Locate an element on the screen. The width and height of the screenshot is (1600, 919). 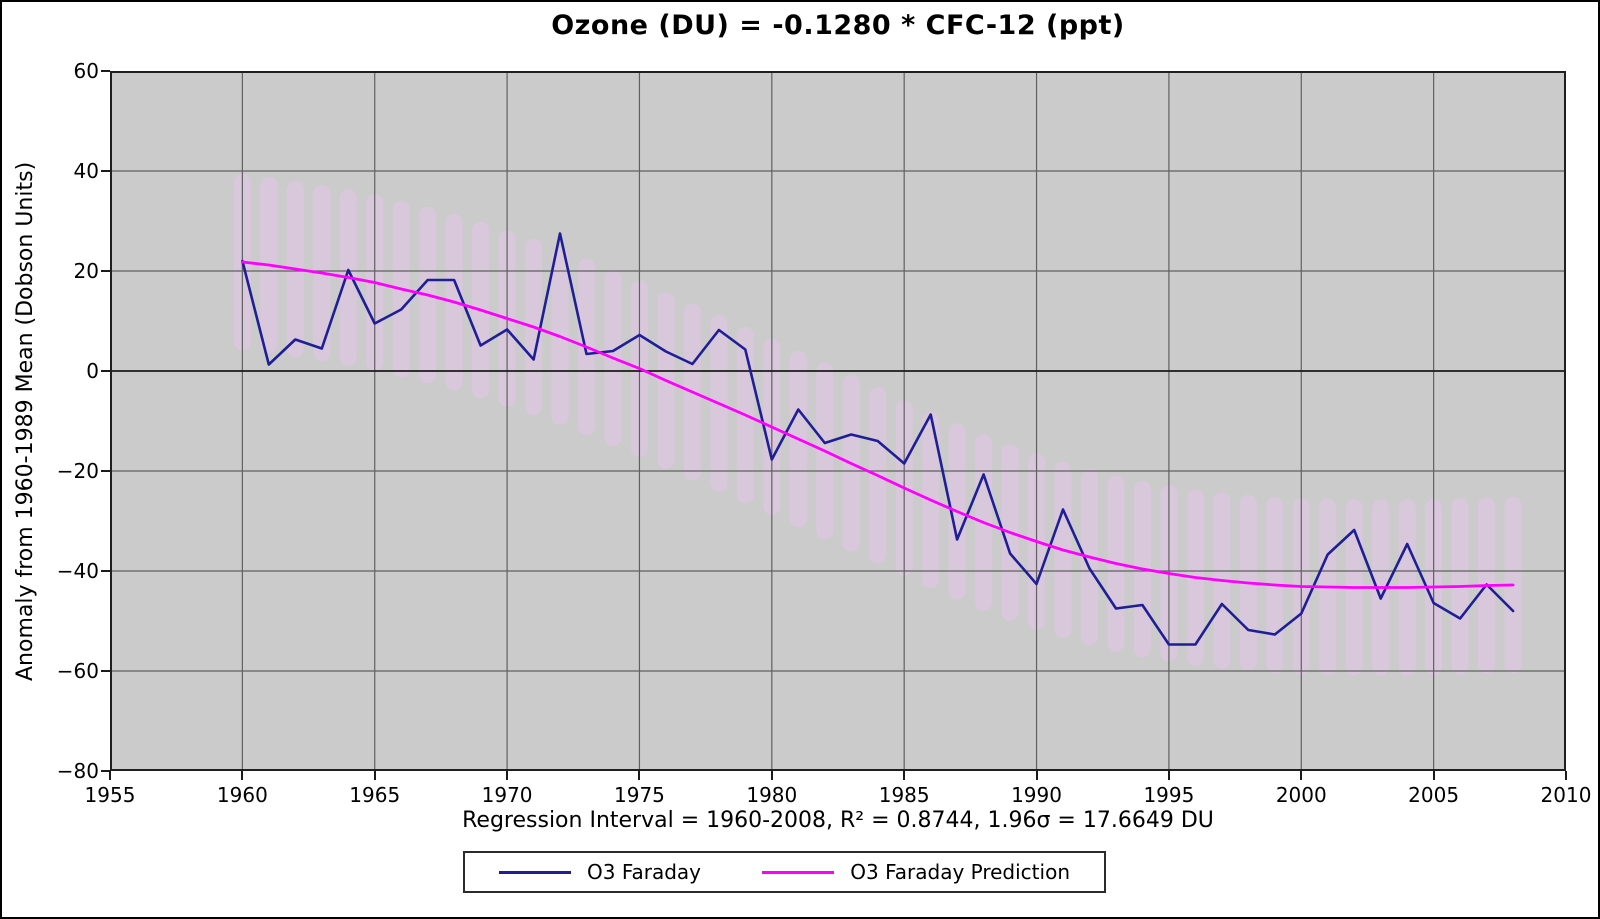
legend-item-o3-faraday-prediction: O3 Faraday Prediction is located at coordinates (916, 872).